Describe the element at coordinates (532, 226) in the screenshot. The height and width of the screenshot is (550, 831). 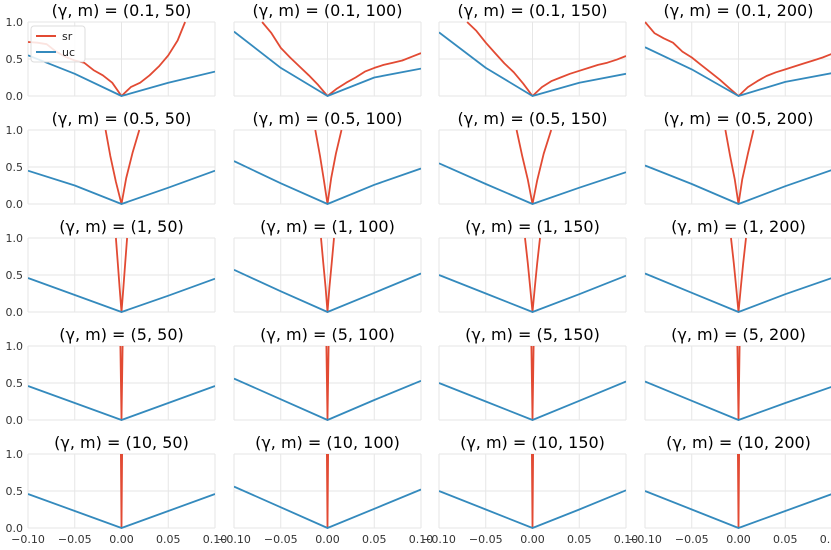
I see `panel-title: (γ, m) = (1, 150)` at that location.